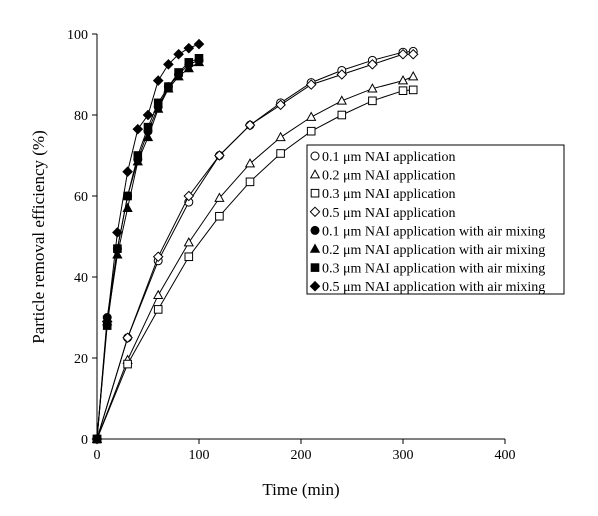 This screenshot has height=516, width=598. What do you see at coordinates (388, 194) in the screenshot?
I see `legend-label-3: 0.3 μm NAI application` at bounding box center [388, 194].